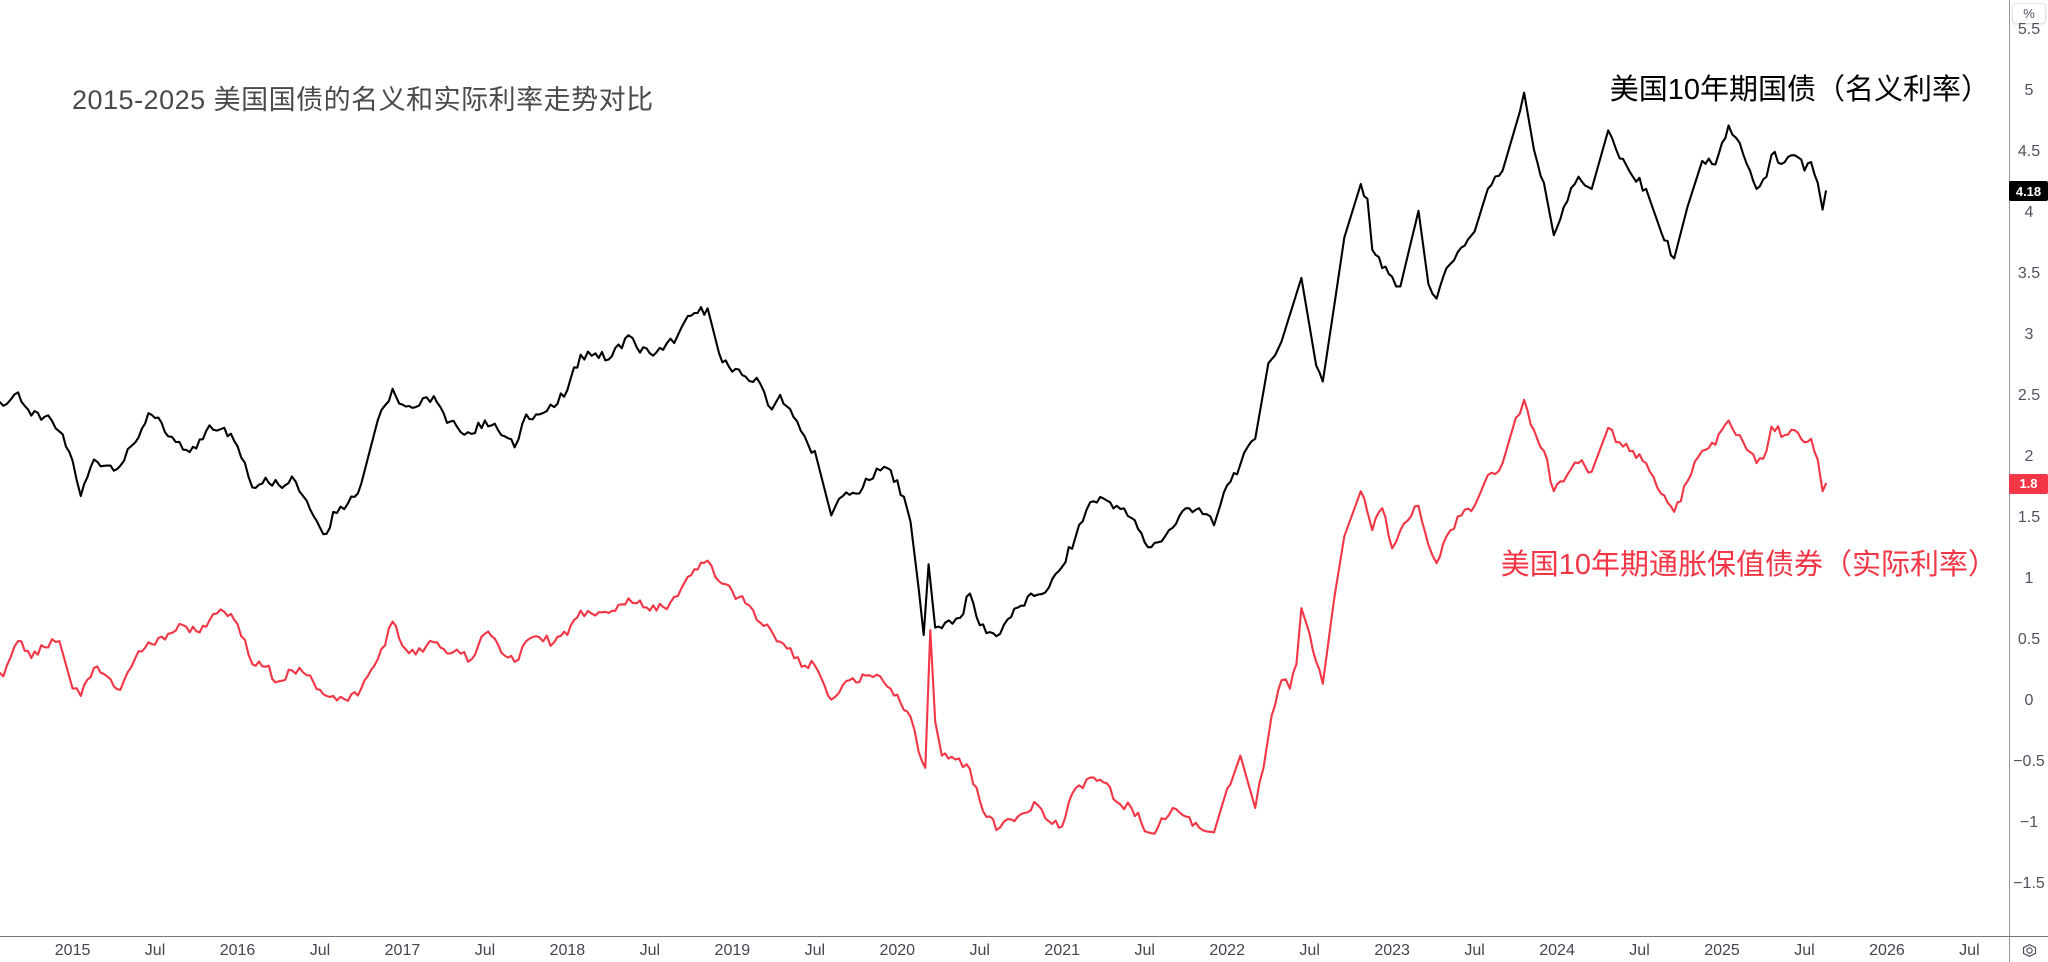  What do you see at coordinates (2029, 639) in the screenshot?
I see `price-tick-label: 0.5` at bounding box center [2029, 639].